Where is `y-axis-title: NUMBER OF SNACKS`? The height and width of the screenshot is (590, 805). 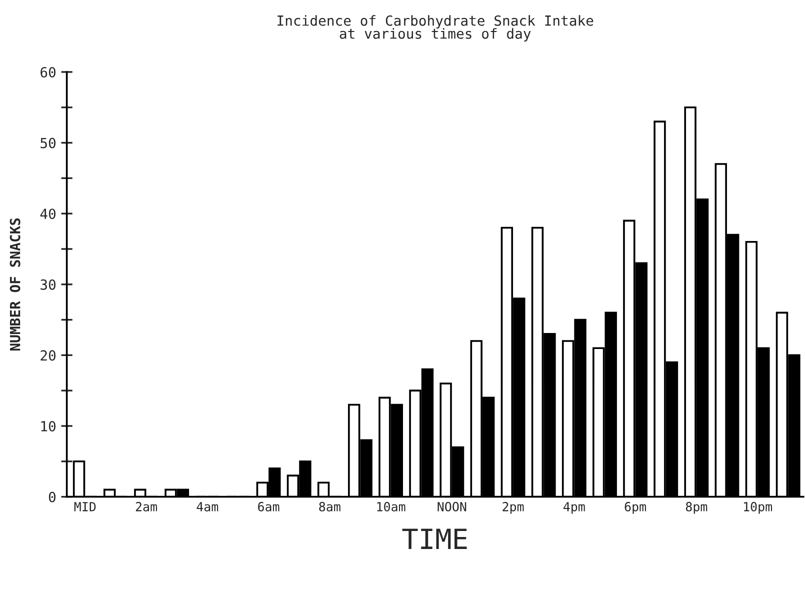 y-axis-title: NUMBER OF SNACKS is located at coordinates (15, 284).